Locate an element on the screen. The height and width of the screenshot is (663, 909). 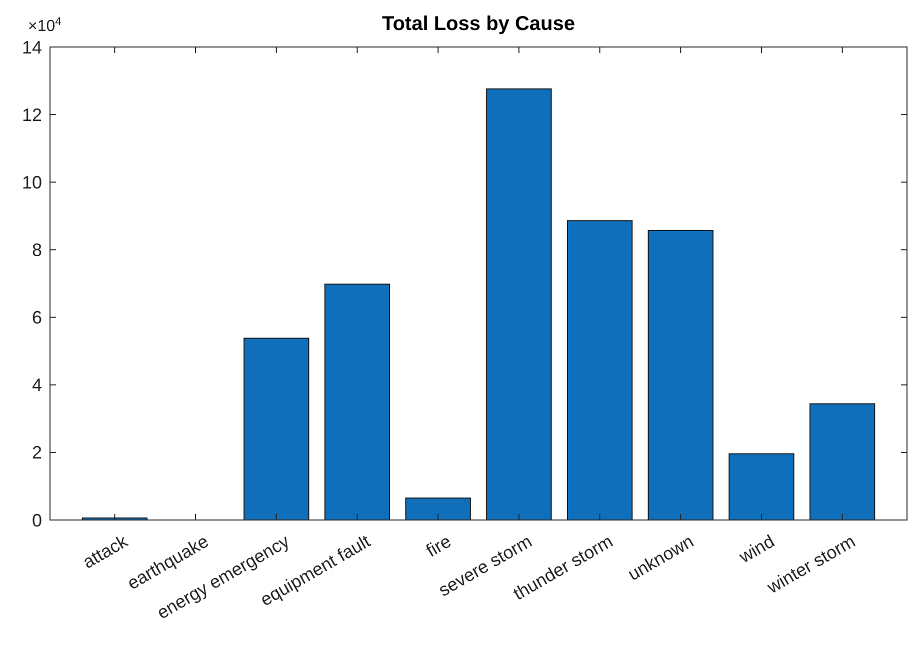
text: ×10$^{4}$ is located at coordinates (45, 25).